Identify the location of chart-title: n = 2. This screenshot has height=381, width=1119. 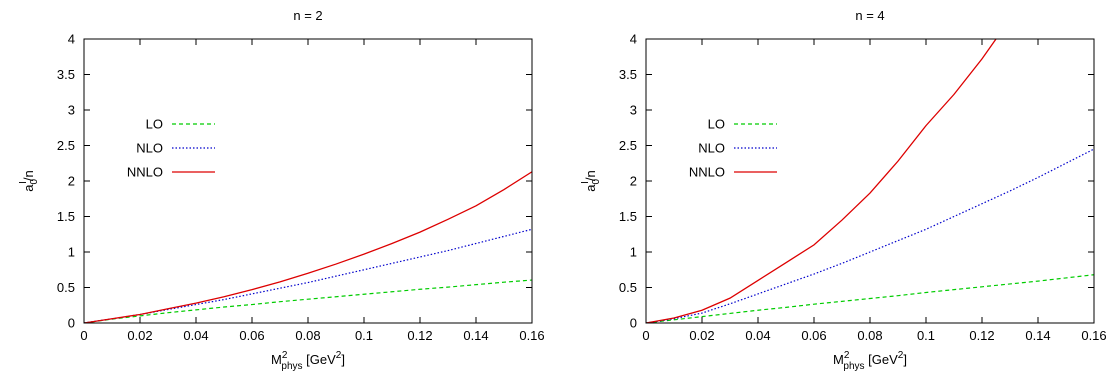
(307, 15).